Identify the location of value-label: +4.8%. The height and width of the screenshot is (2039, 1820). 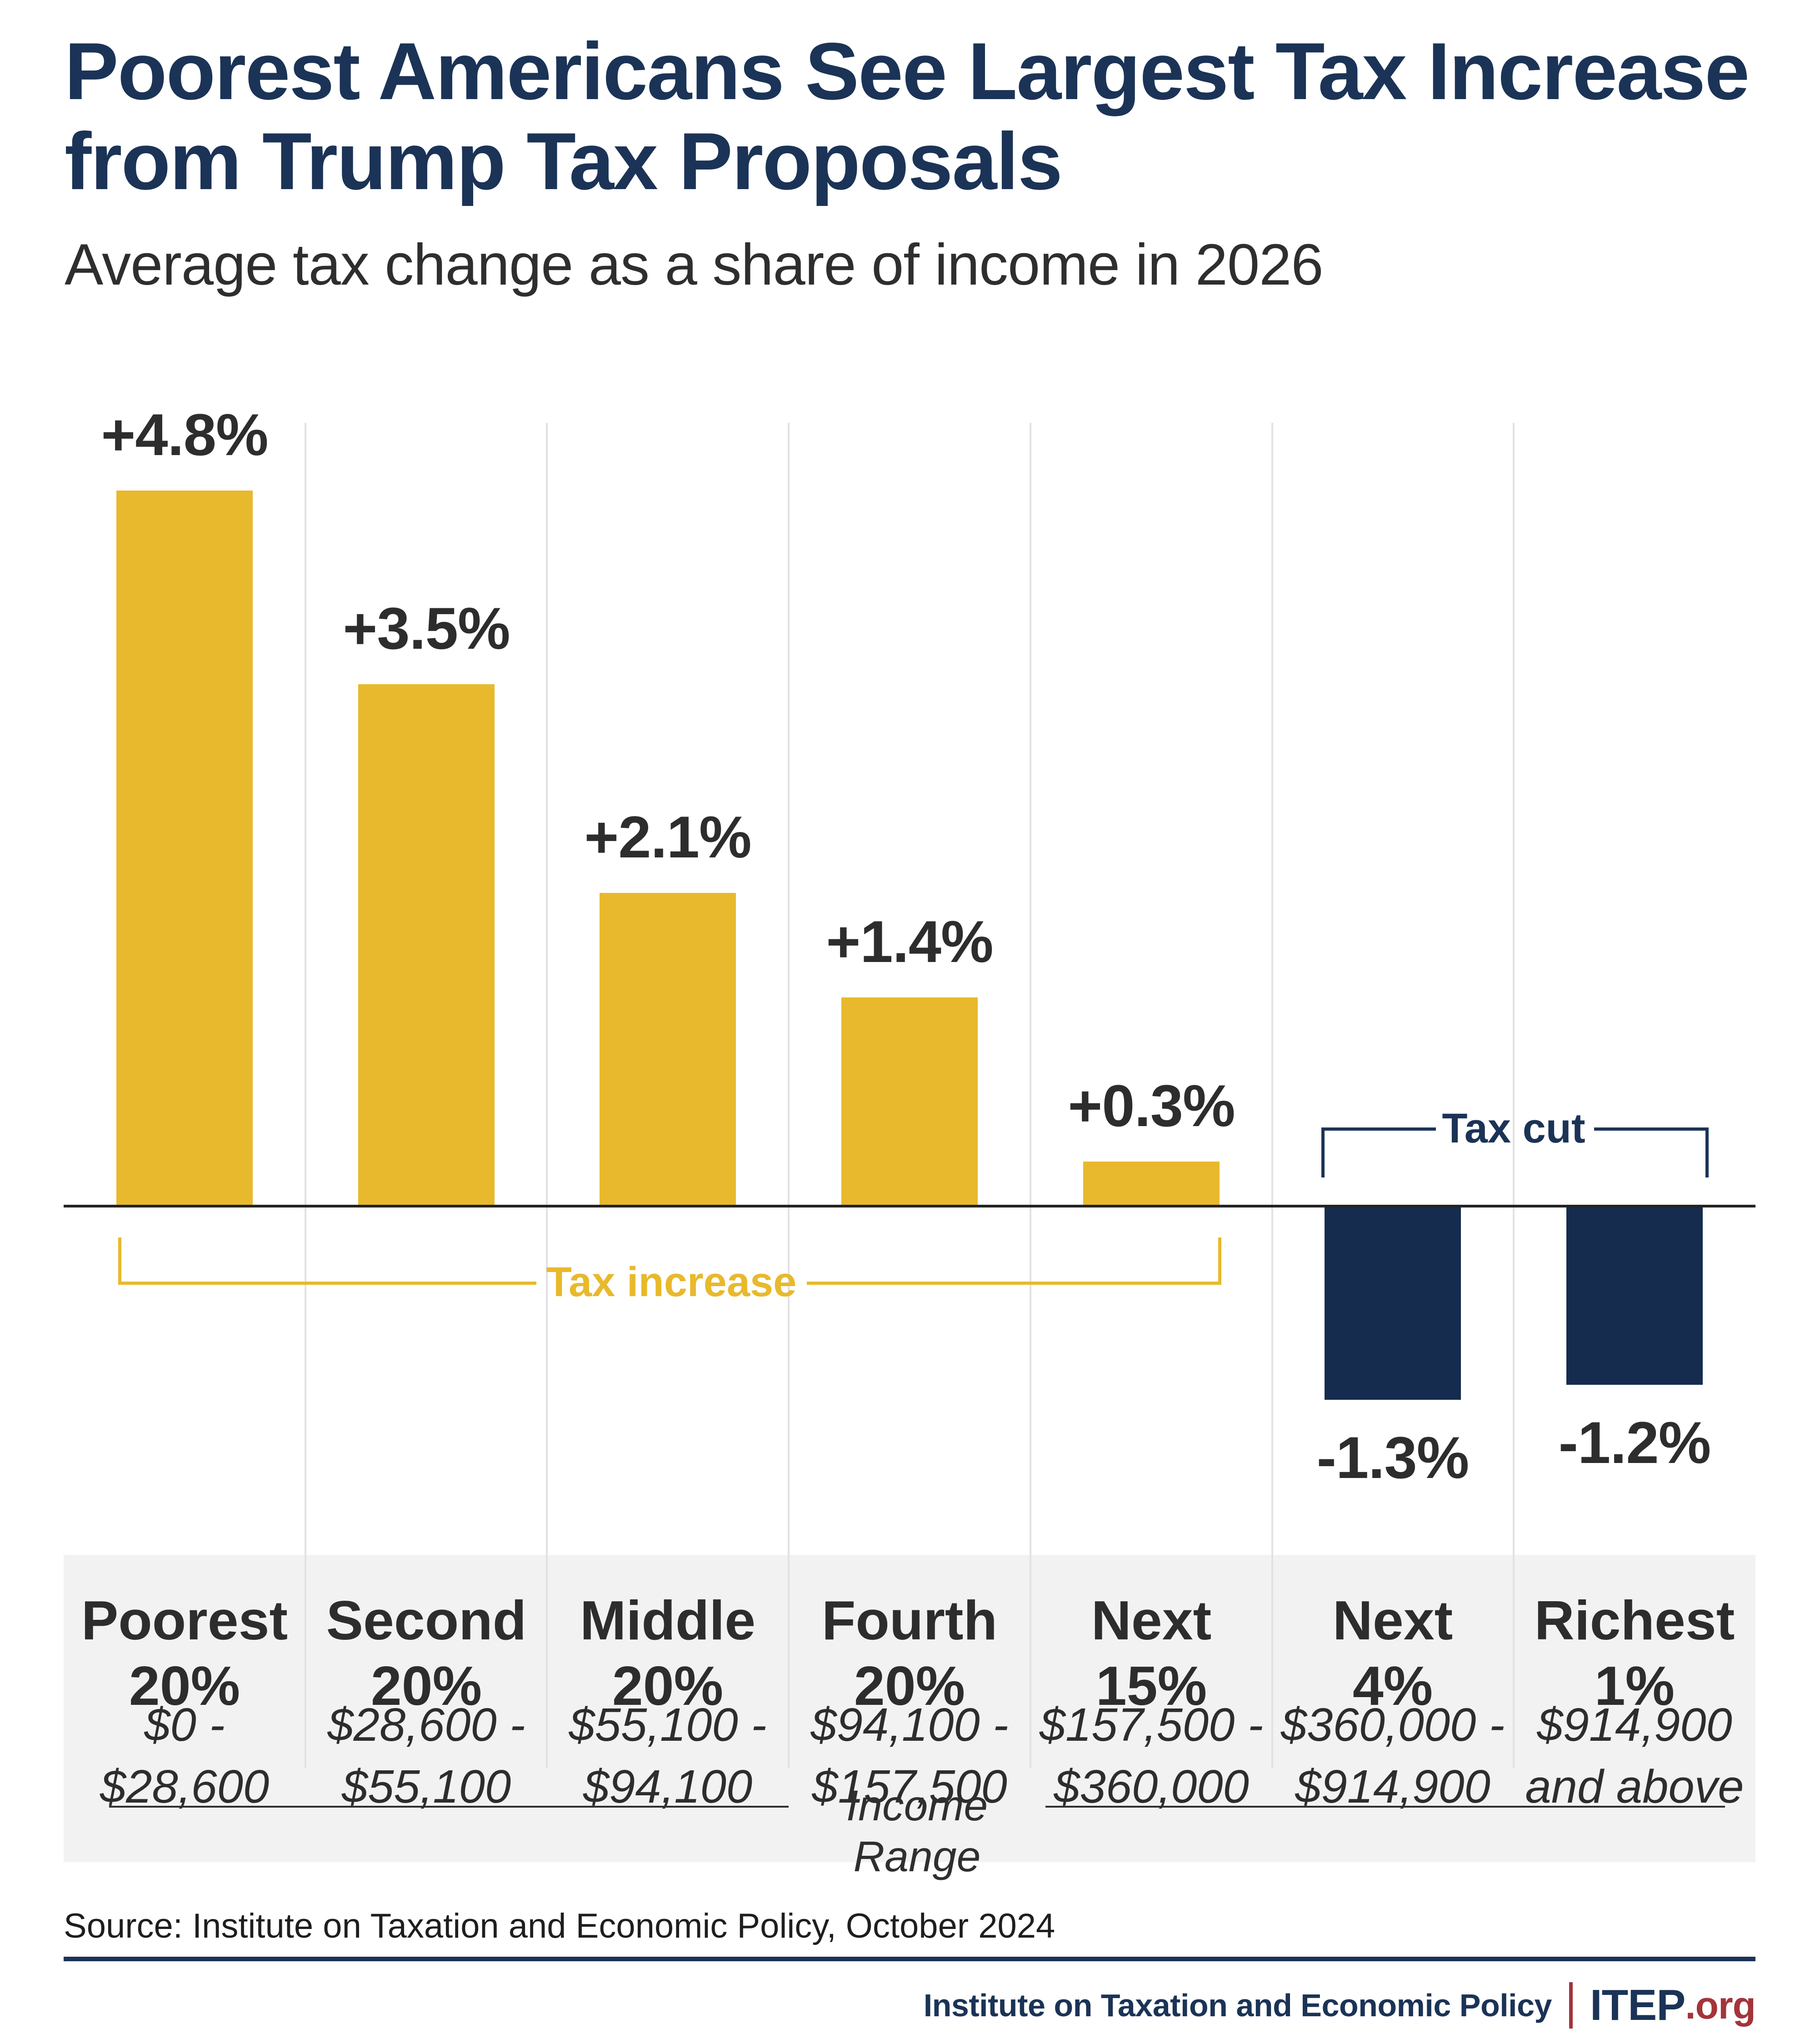
(184, 434).